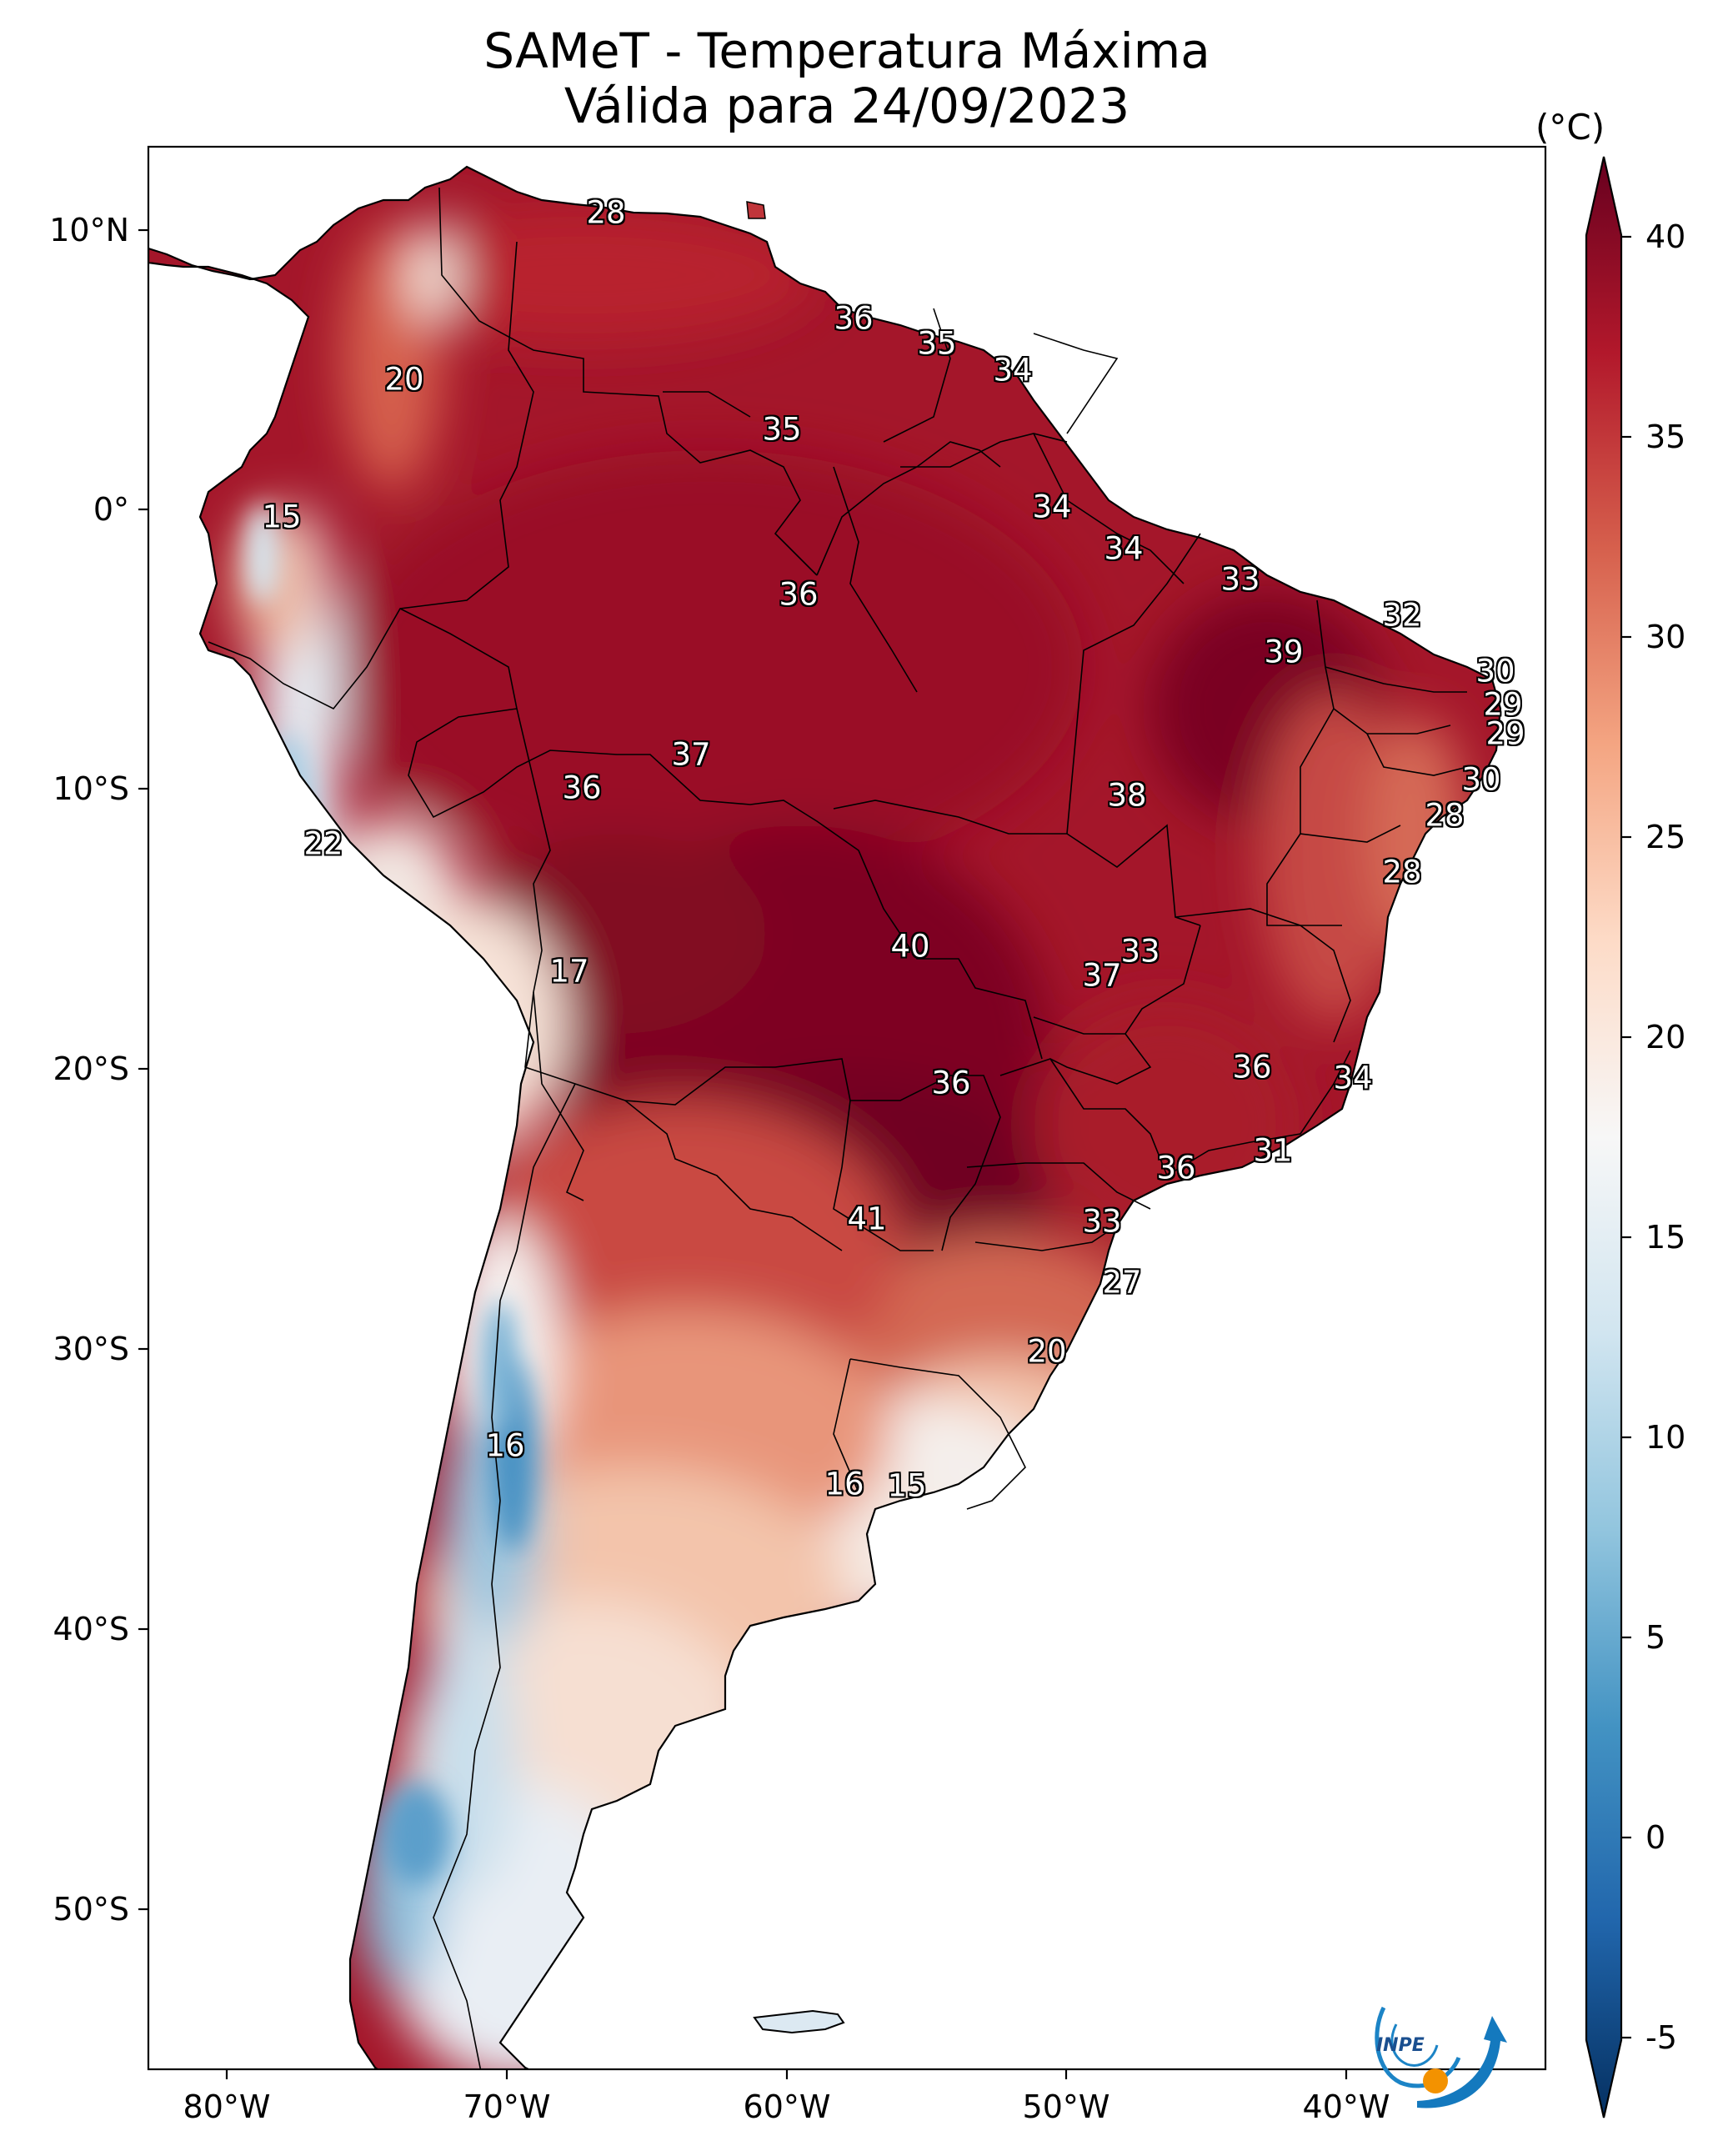 This screenshot has height=2156, width=1723. I want to click on colorbar-tick-label: 5, so click(1655, 1637).